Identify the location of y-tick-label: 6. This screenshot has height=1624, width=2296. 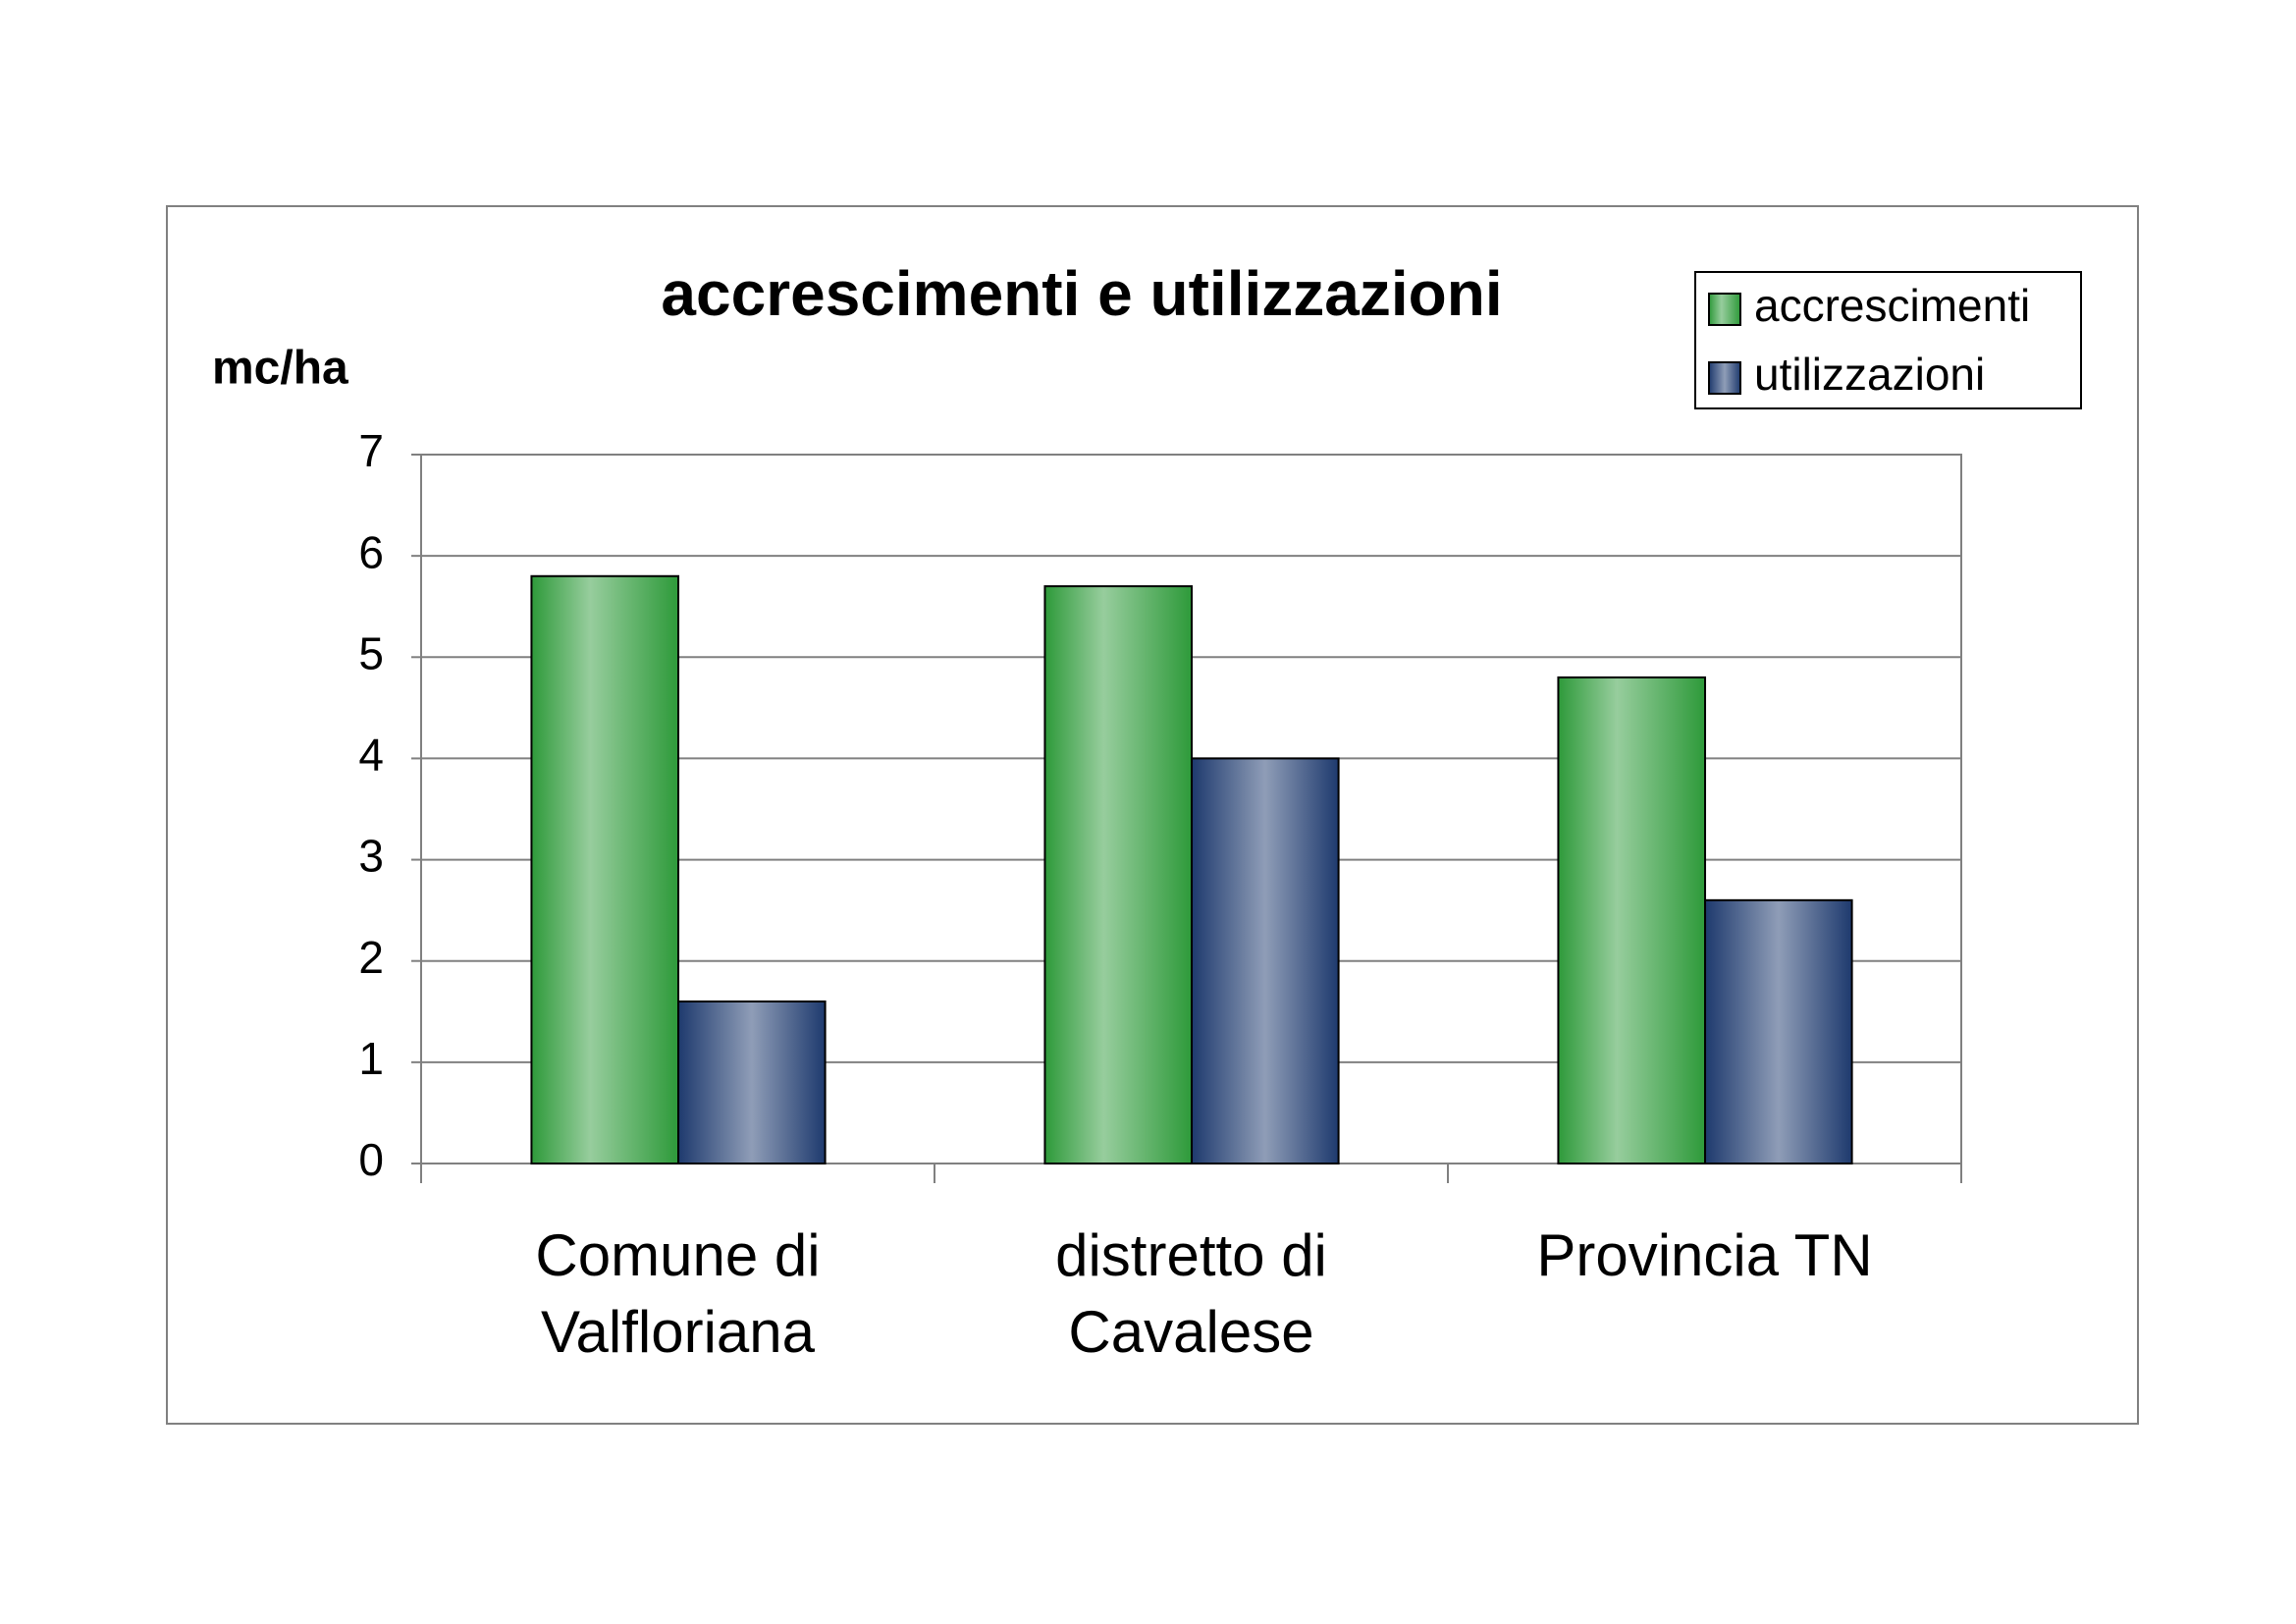
(371, 551).